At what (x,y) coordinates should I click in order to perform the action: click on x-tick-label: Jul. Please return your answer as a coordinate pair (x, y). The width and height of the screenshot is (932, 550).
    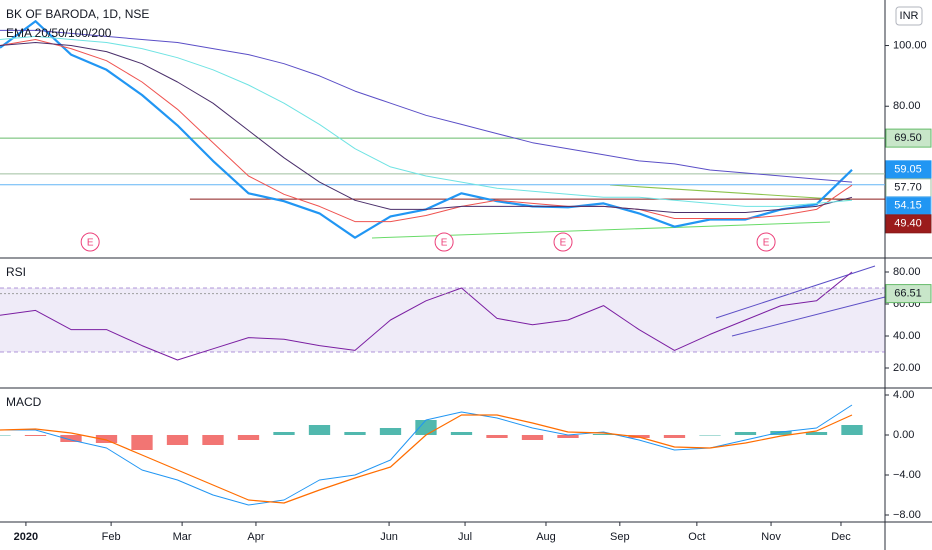
    Looking at the image, I should click on (465, 537).